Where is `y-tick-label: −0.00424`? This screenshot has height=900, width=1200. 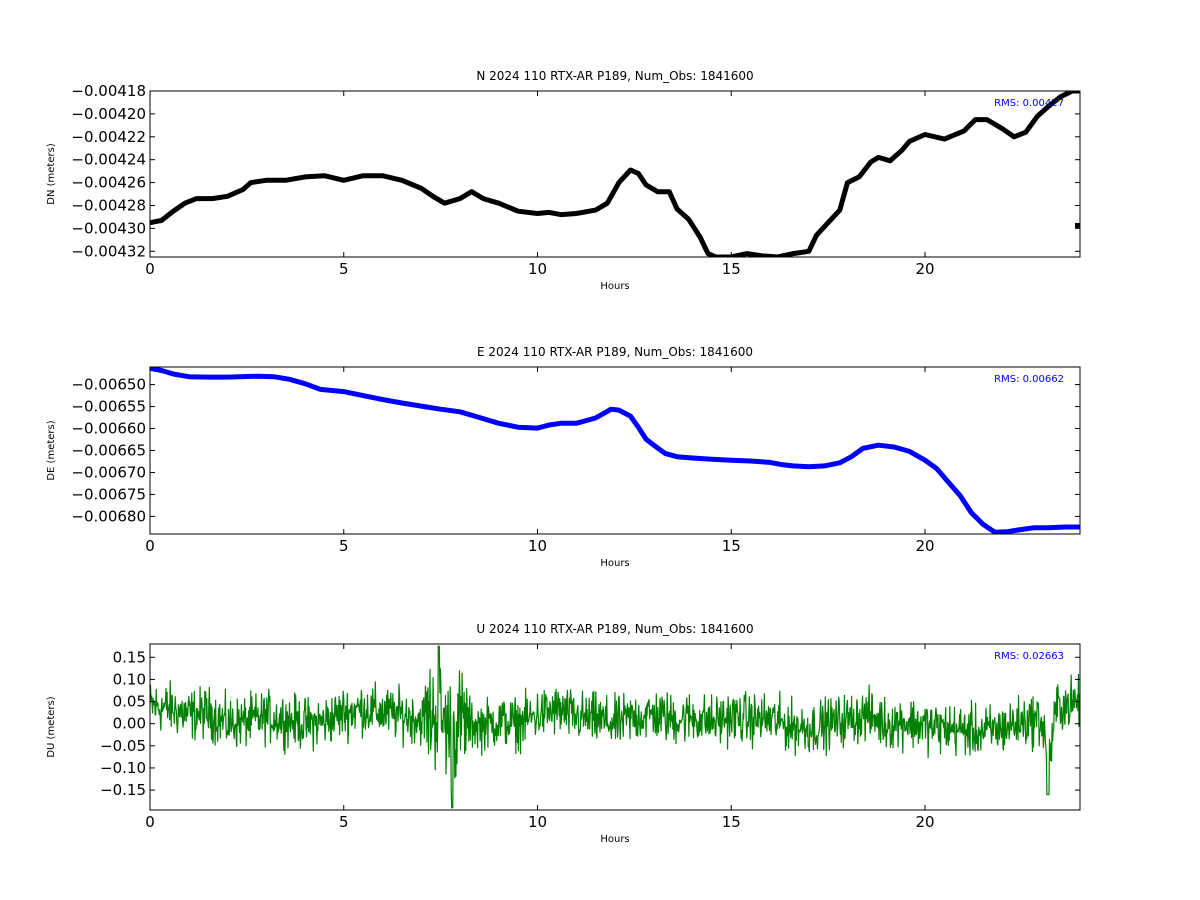 y-tick-label: −0.00424 is located at coordinates (108, 160).